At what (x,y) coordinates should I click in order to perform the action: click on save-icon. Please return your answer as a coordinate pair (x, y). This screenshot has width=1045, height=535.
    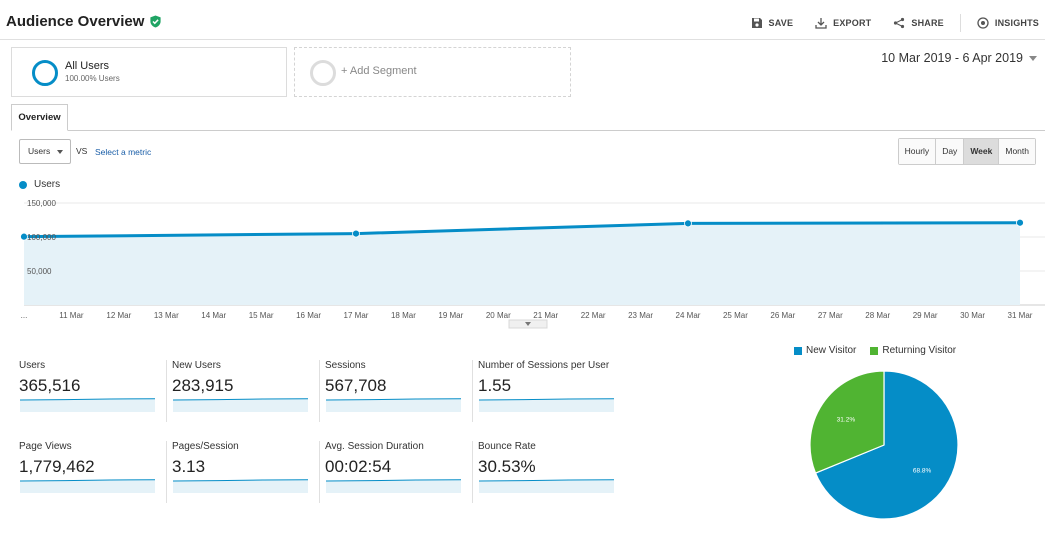
    Looking at the image, I should click on (756, 23).